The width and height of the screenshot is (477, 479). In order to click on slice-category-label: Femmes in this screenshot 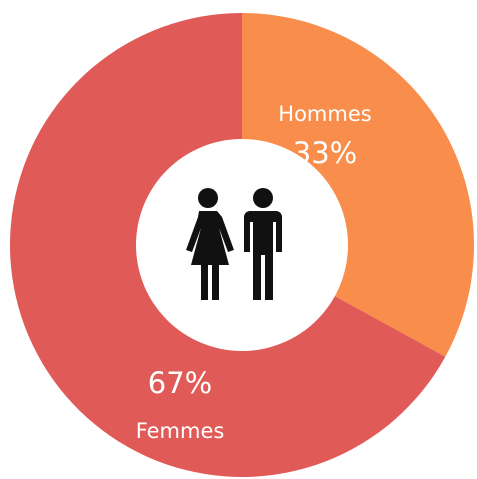, I will do `click(180, 431)`.